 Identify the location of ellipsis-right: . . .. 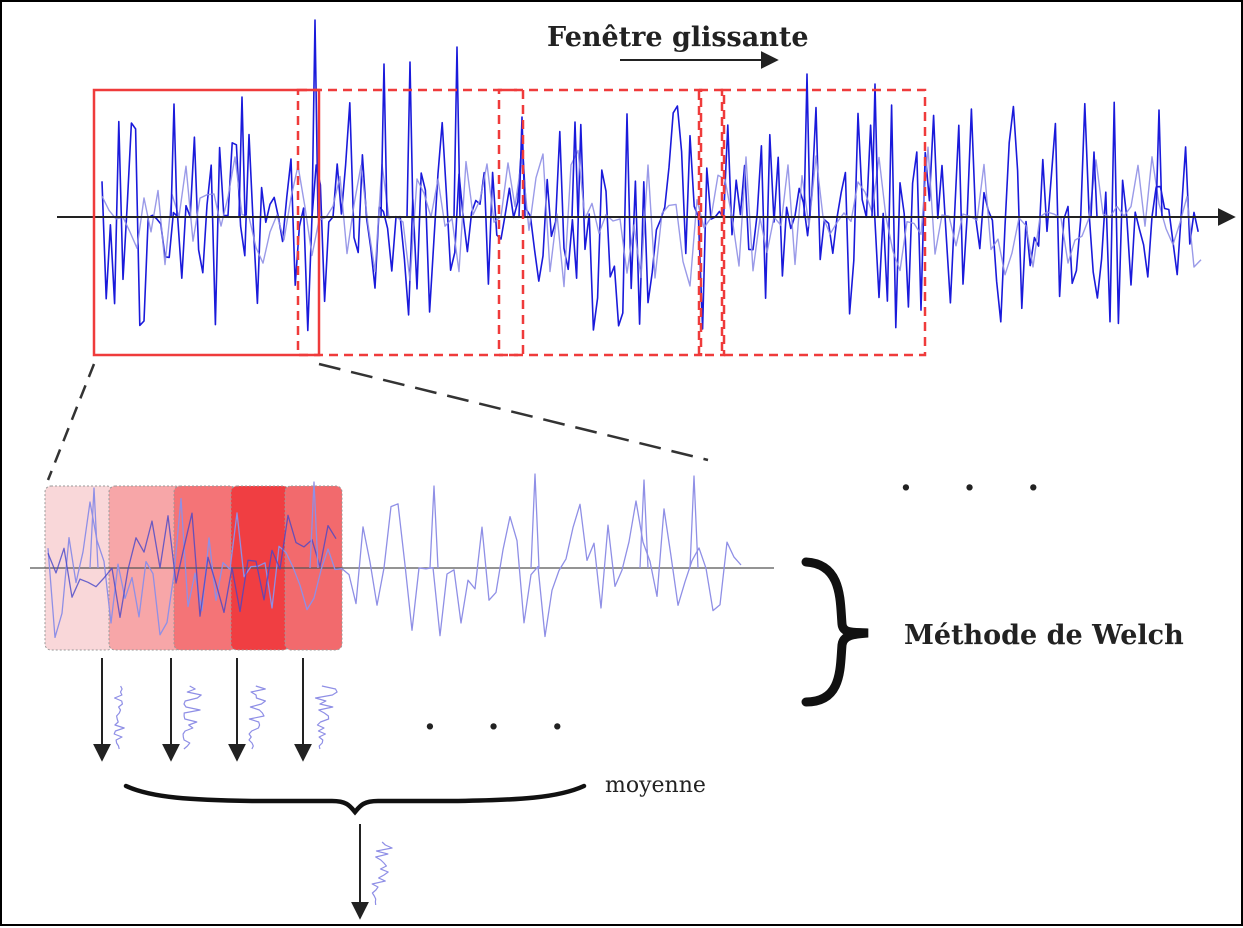
(979, 479).